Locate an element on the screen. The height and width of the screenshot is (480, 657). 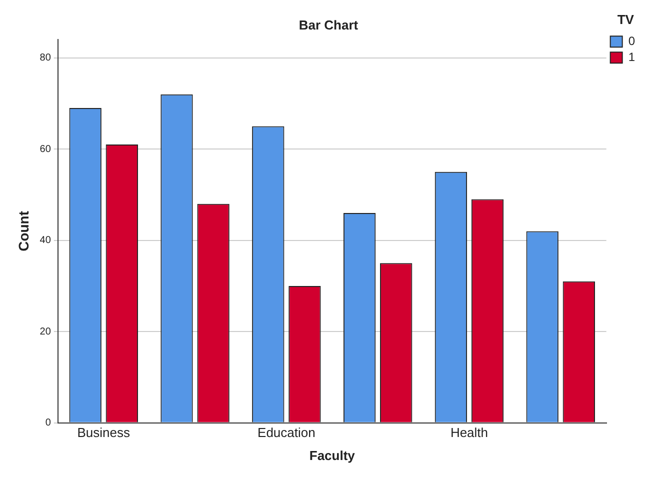
y-tick-label: 0 is located at coordinates (48, 423).